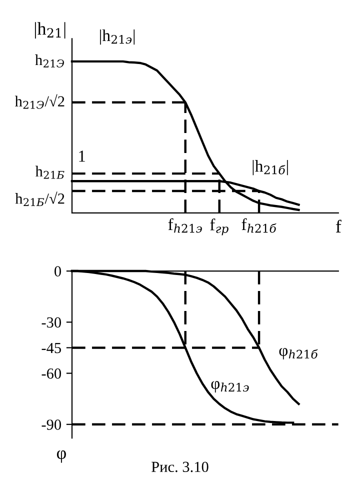  I want to click on x-axis-title: f, so click(339, 226).